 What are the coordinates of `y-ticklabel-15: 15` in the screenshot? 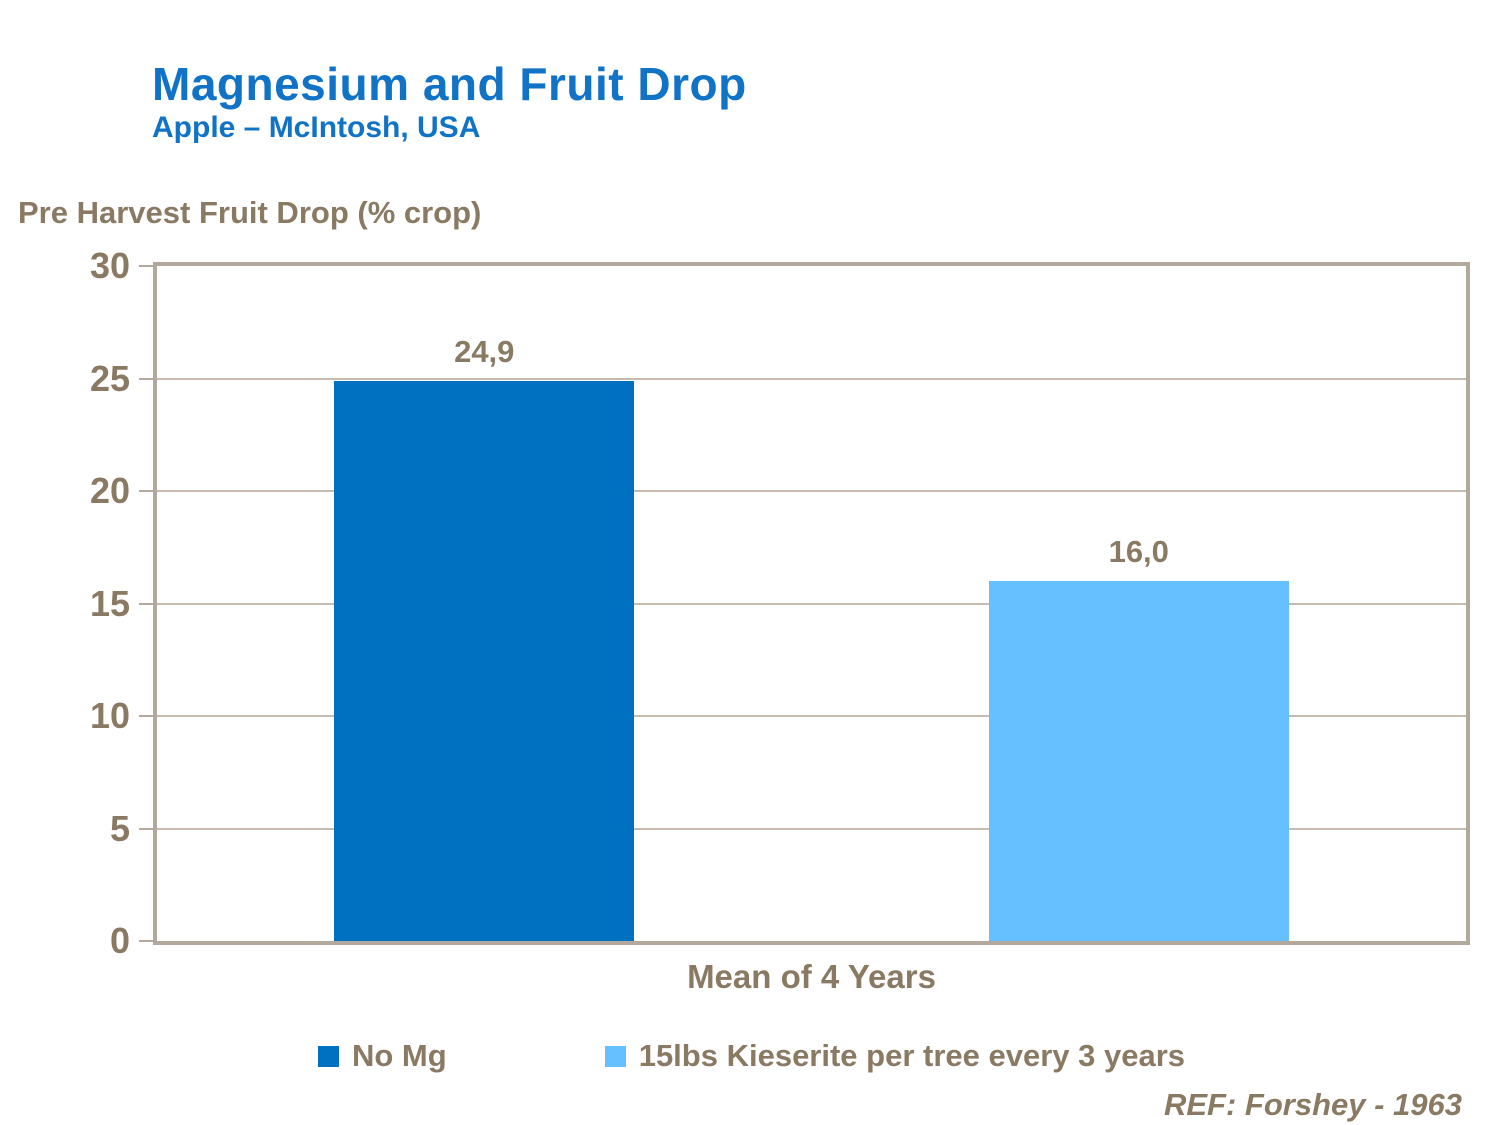 It's located at (109, 603).